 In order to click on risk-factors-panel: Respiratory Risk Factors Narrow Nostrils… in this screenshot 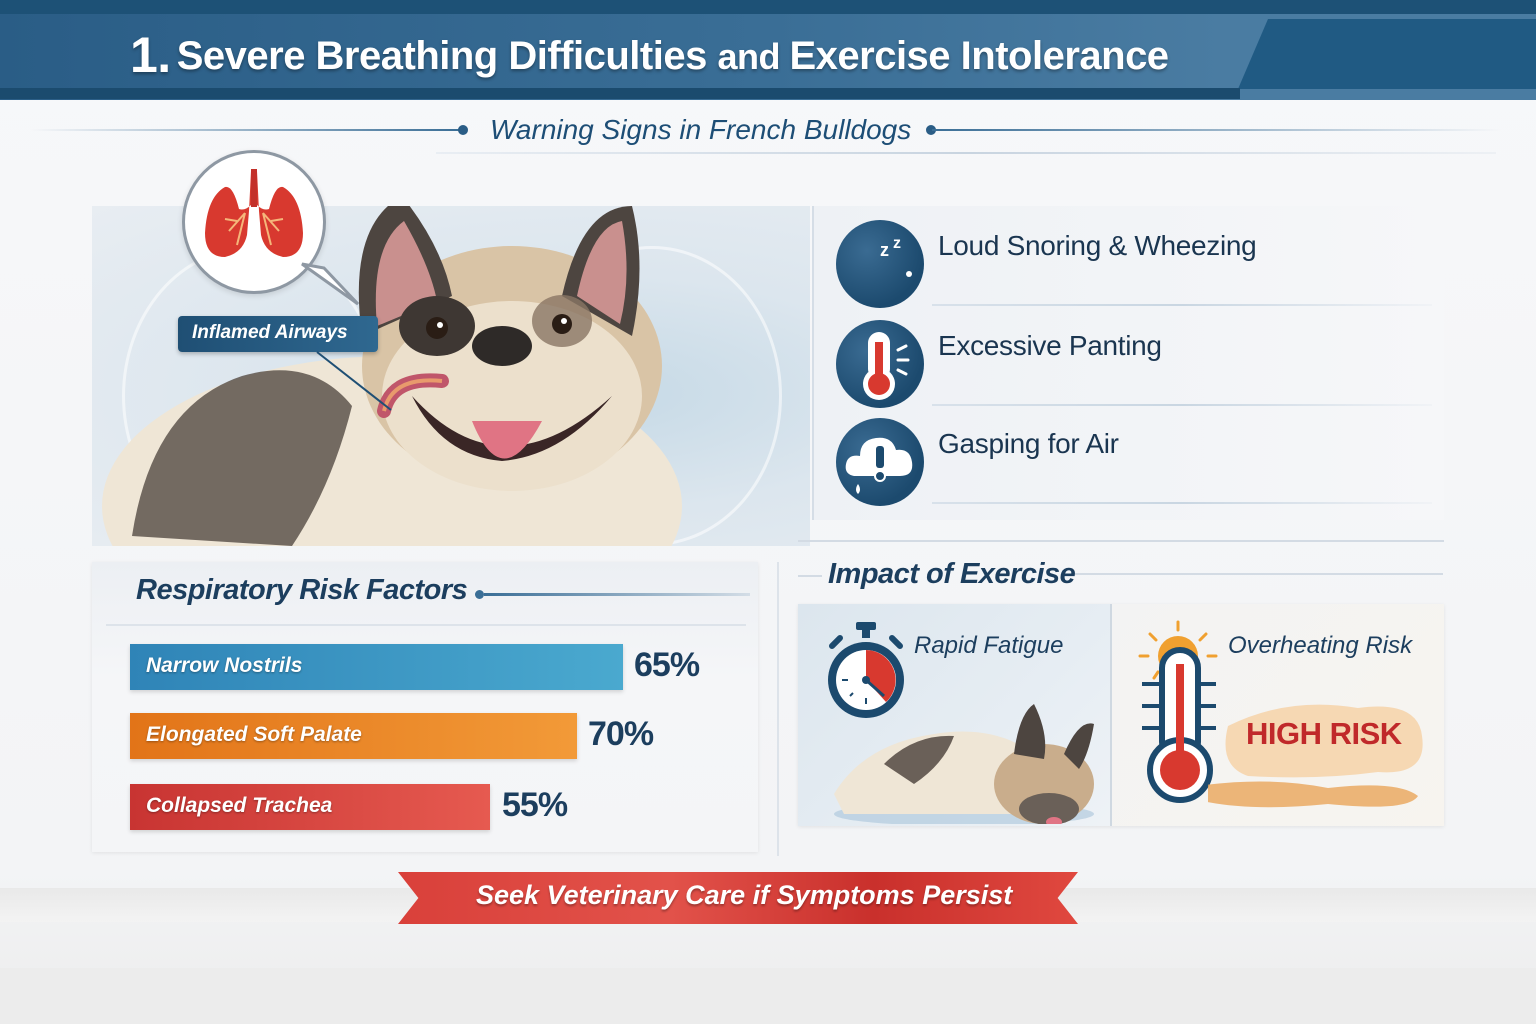, I will do `click(425, 707)`.